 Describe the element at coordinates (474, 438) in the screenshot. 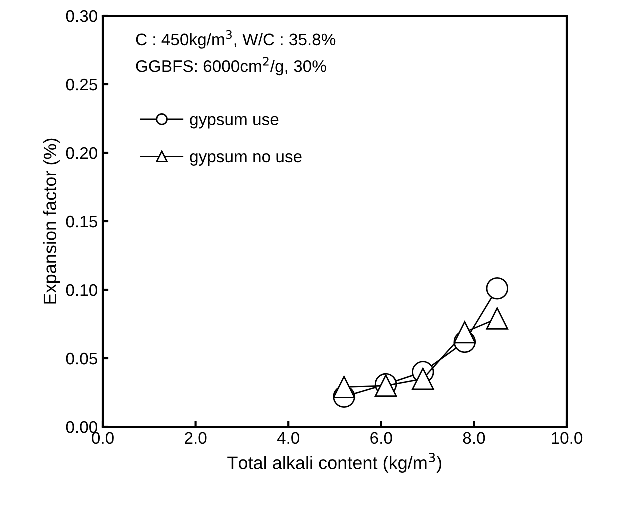

I see `x-tick-label: 8.0` at that location.